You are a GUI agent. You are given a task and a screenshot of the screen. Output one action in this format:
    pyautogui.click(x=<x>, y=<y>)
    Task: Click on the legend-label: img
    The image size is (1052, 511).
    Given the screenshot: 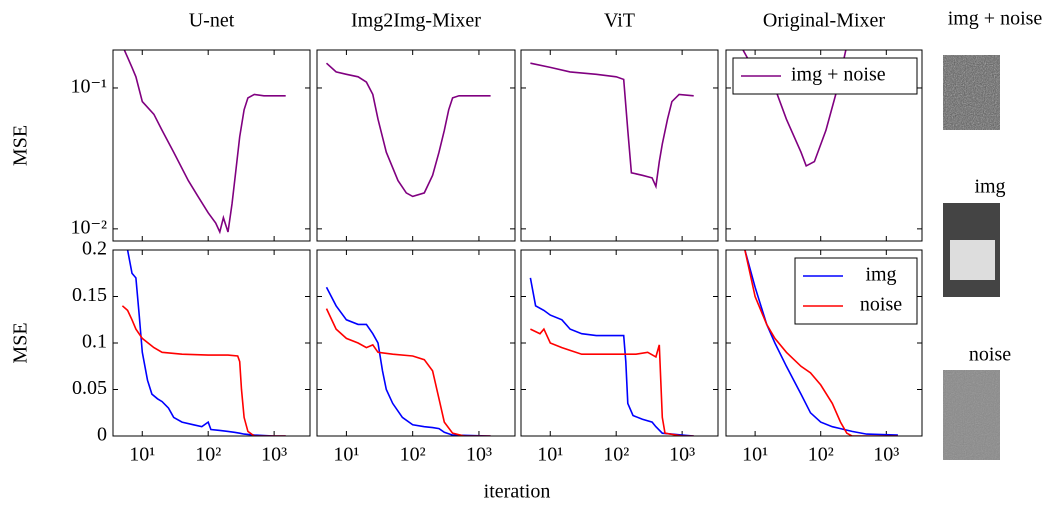 What is the action you would take?
    pyautogui.click(x=880, y=275)
    